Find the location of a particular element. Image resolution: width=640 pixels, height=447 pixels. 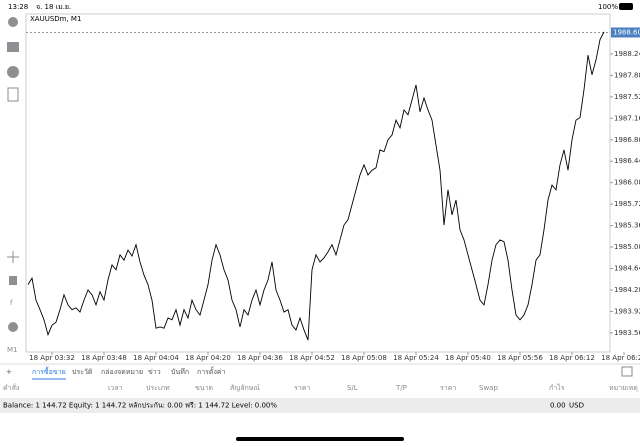

y-tick-label: 1985.720 is located at coordinates (627, 204).